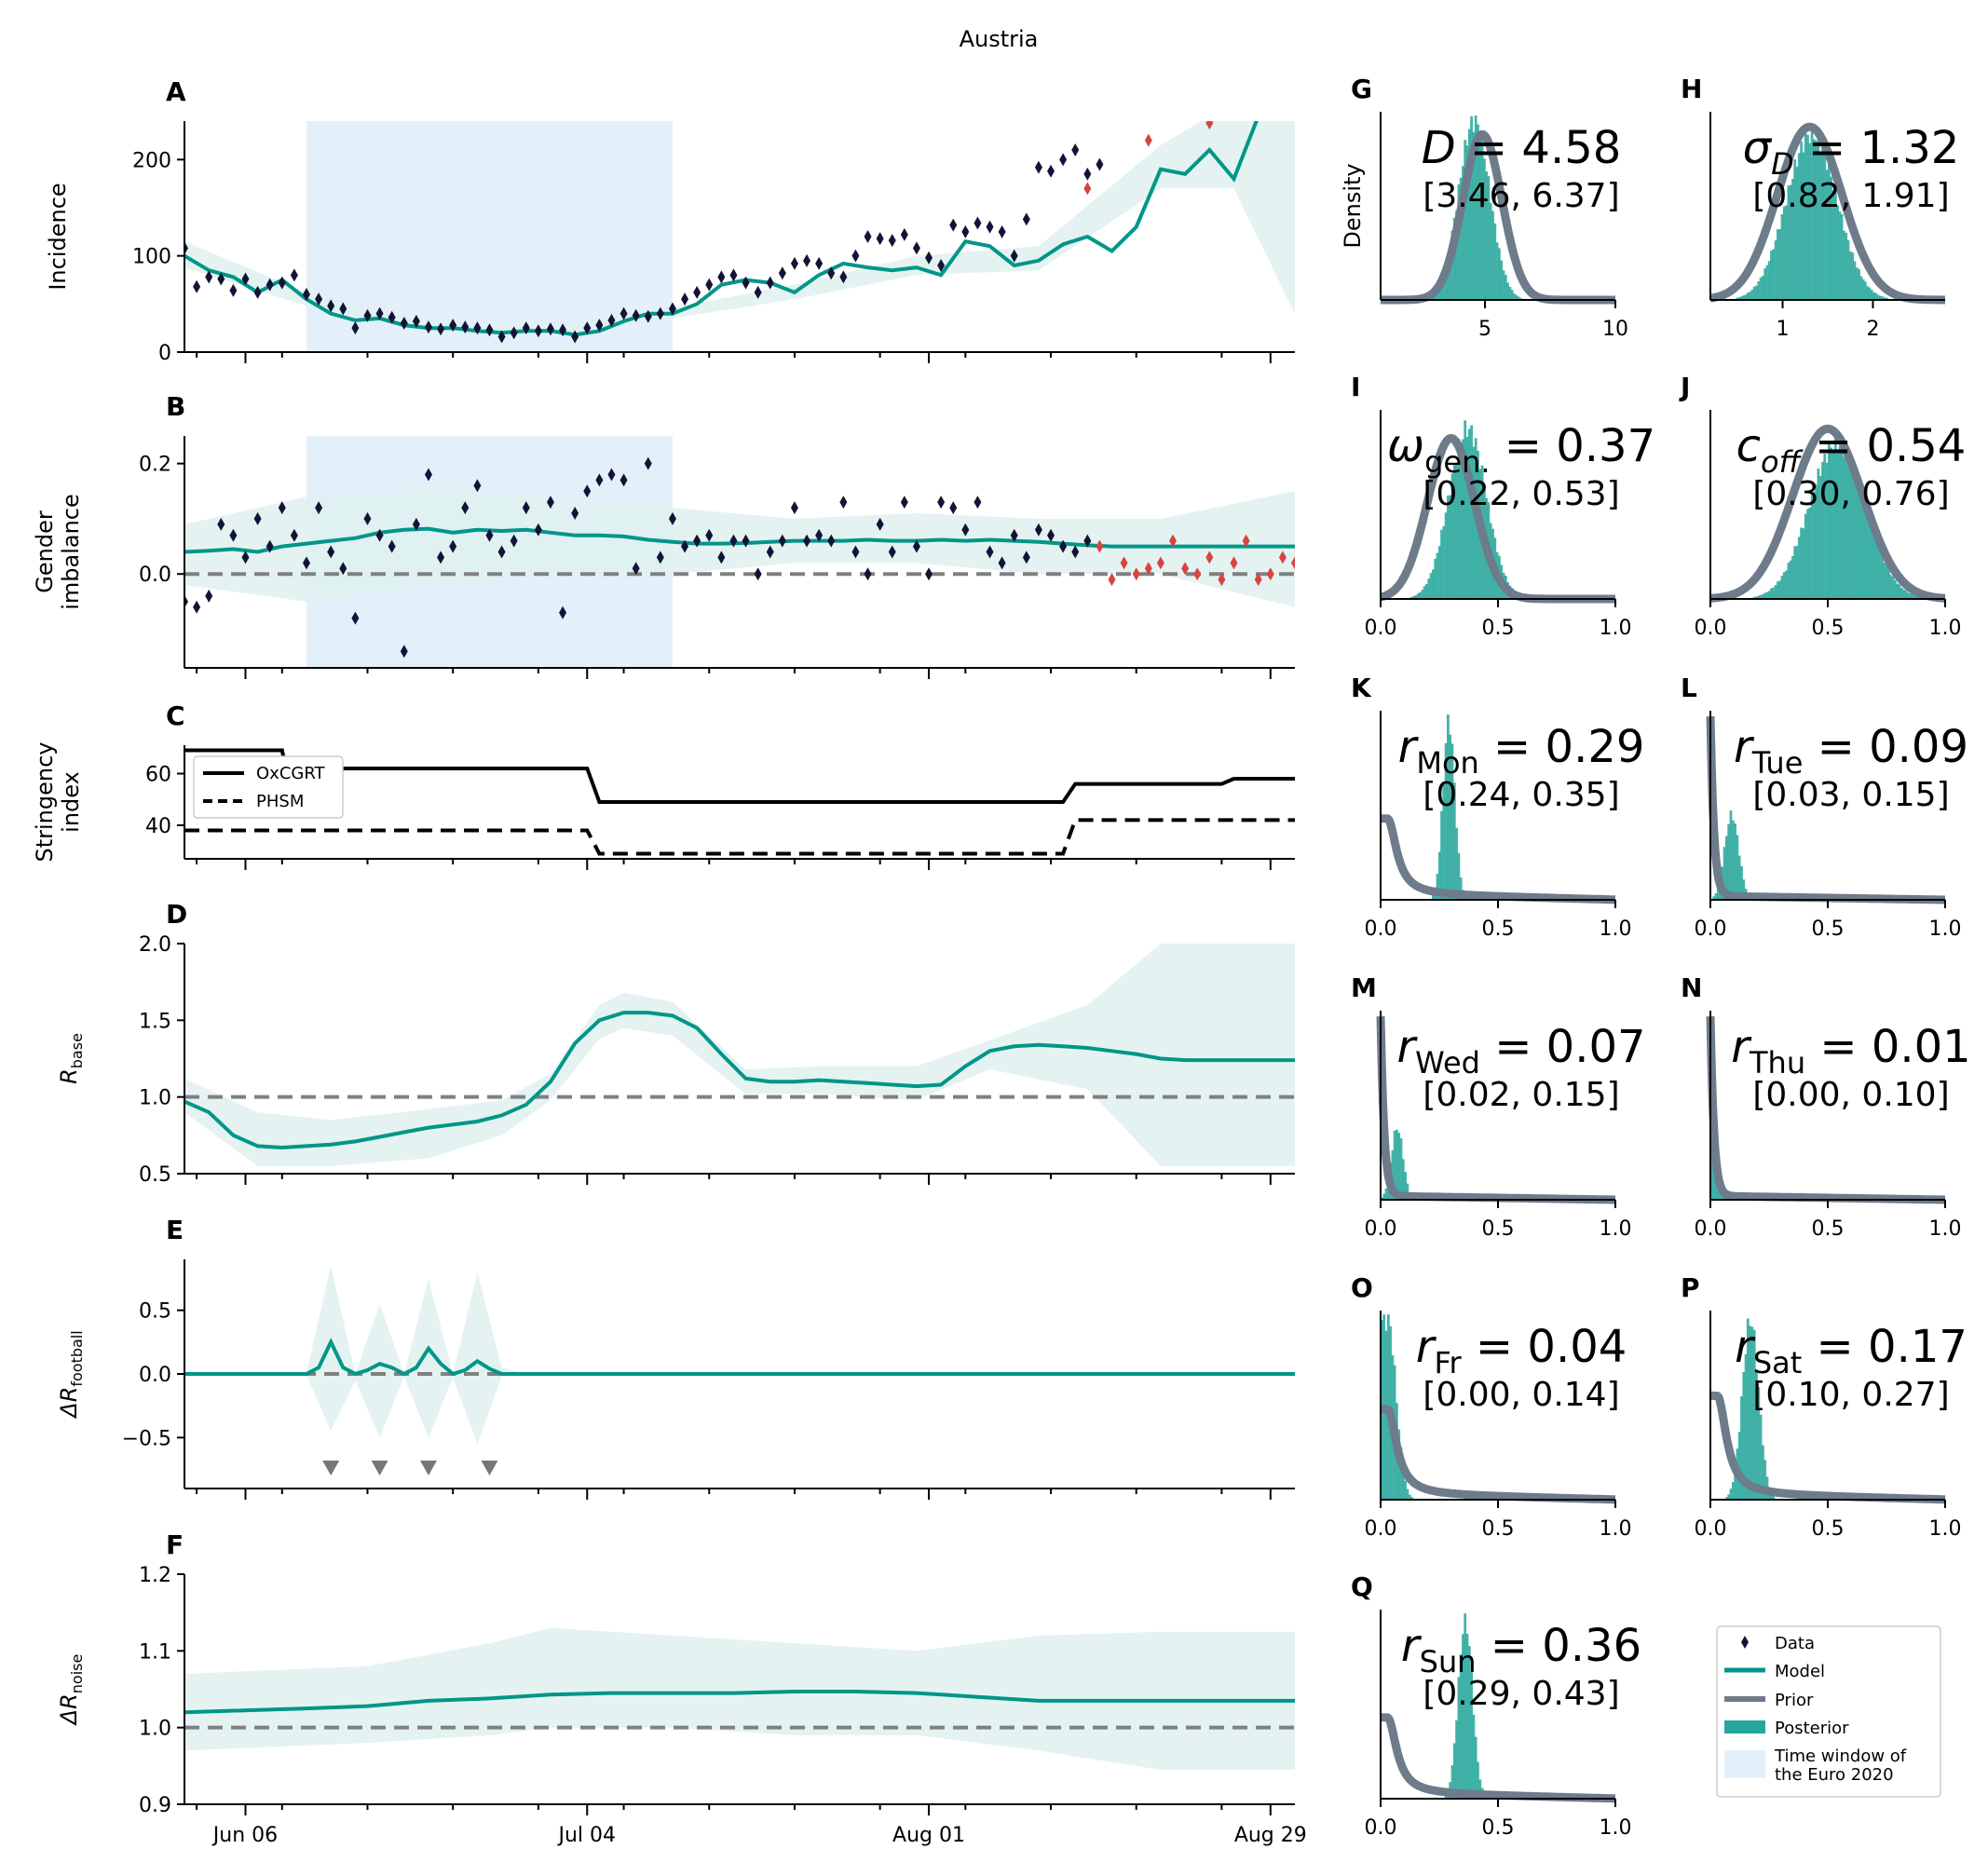  Describe the element at coordinates (1829, 628) in the screenshot. I see `x-tick-label: 0.5` at that location.